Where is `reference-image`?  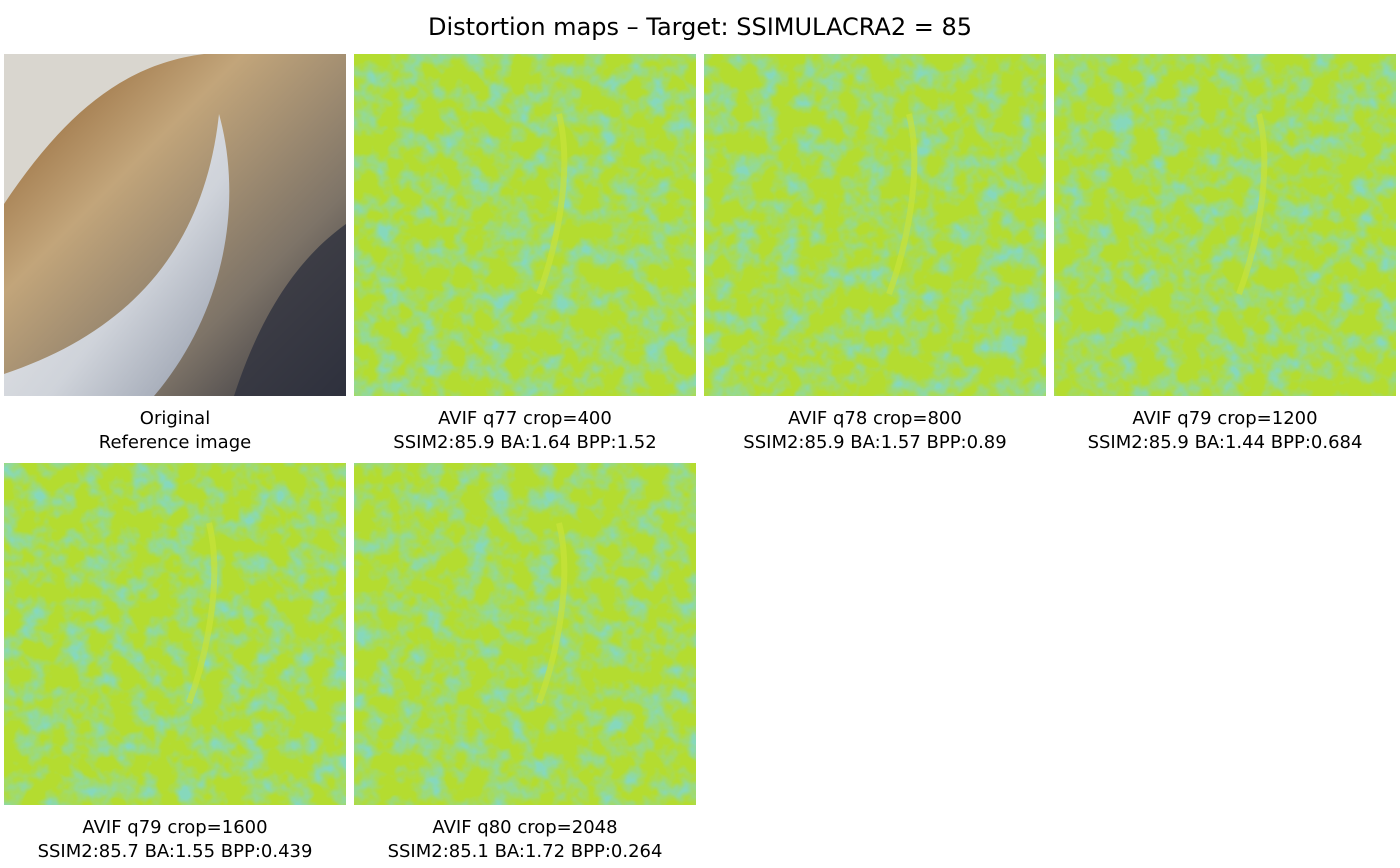 reference-image is located at coordinates (175, 225).